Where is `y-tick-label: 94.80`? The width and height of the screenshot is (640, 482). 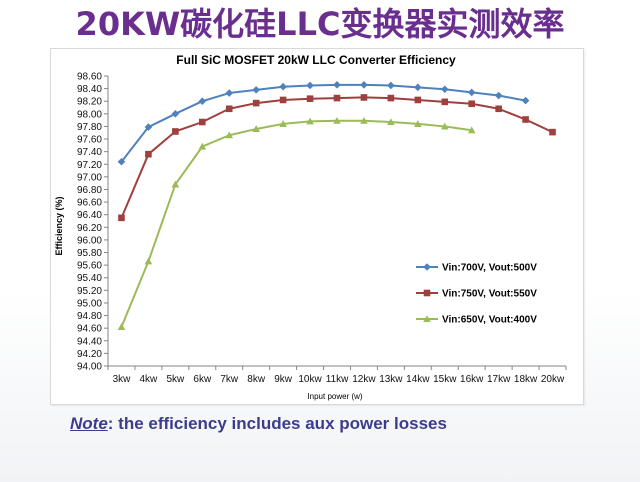 y-tick-label: 94.80 is located at coordinates (89, 316).